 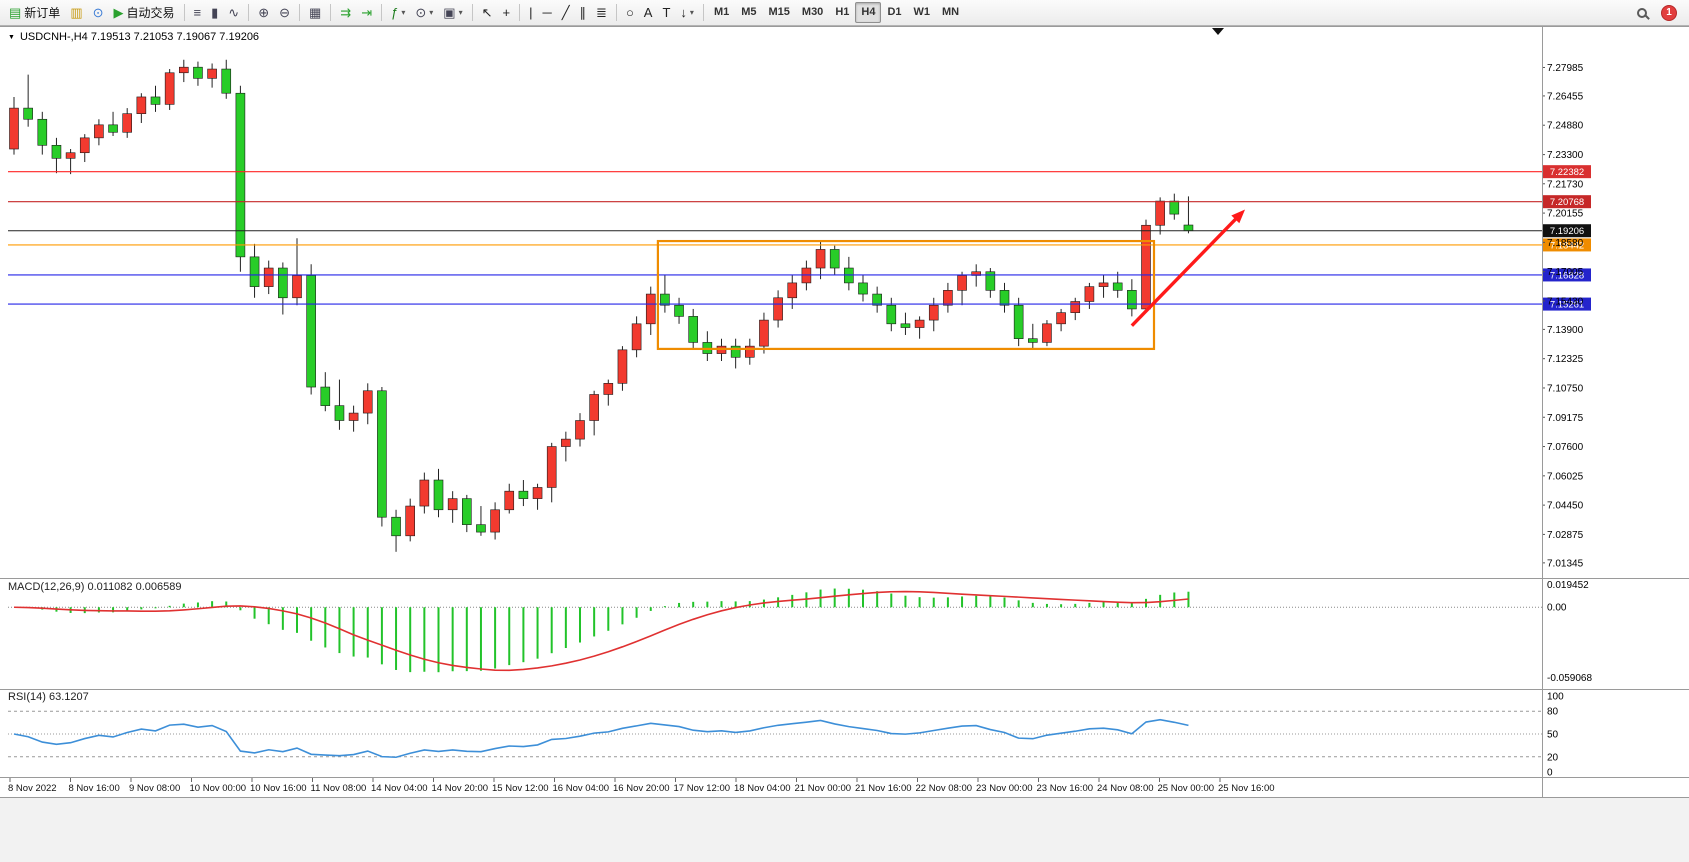 I want to click on macd-axis: 0.019452 0.00 -0.059068, so click(x=1569, y=632).